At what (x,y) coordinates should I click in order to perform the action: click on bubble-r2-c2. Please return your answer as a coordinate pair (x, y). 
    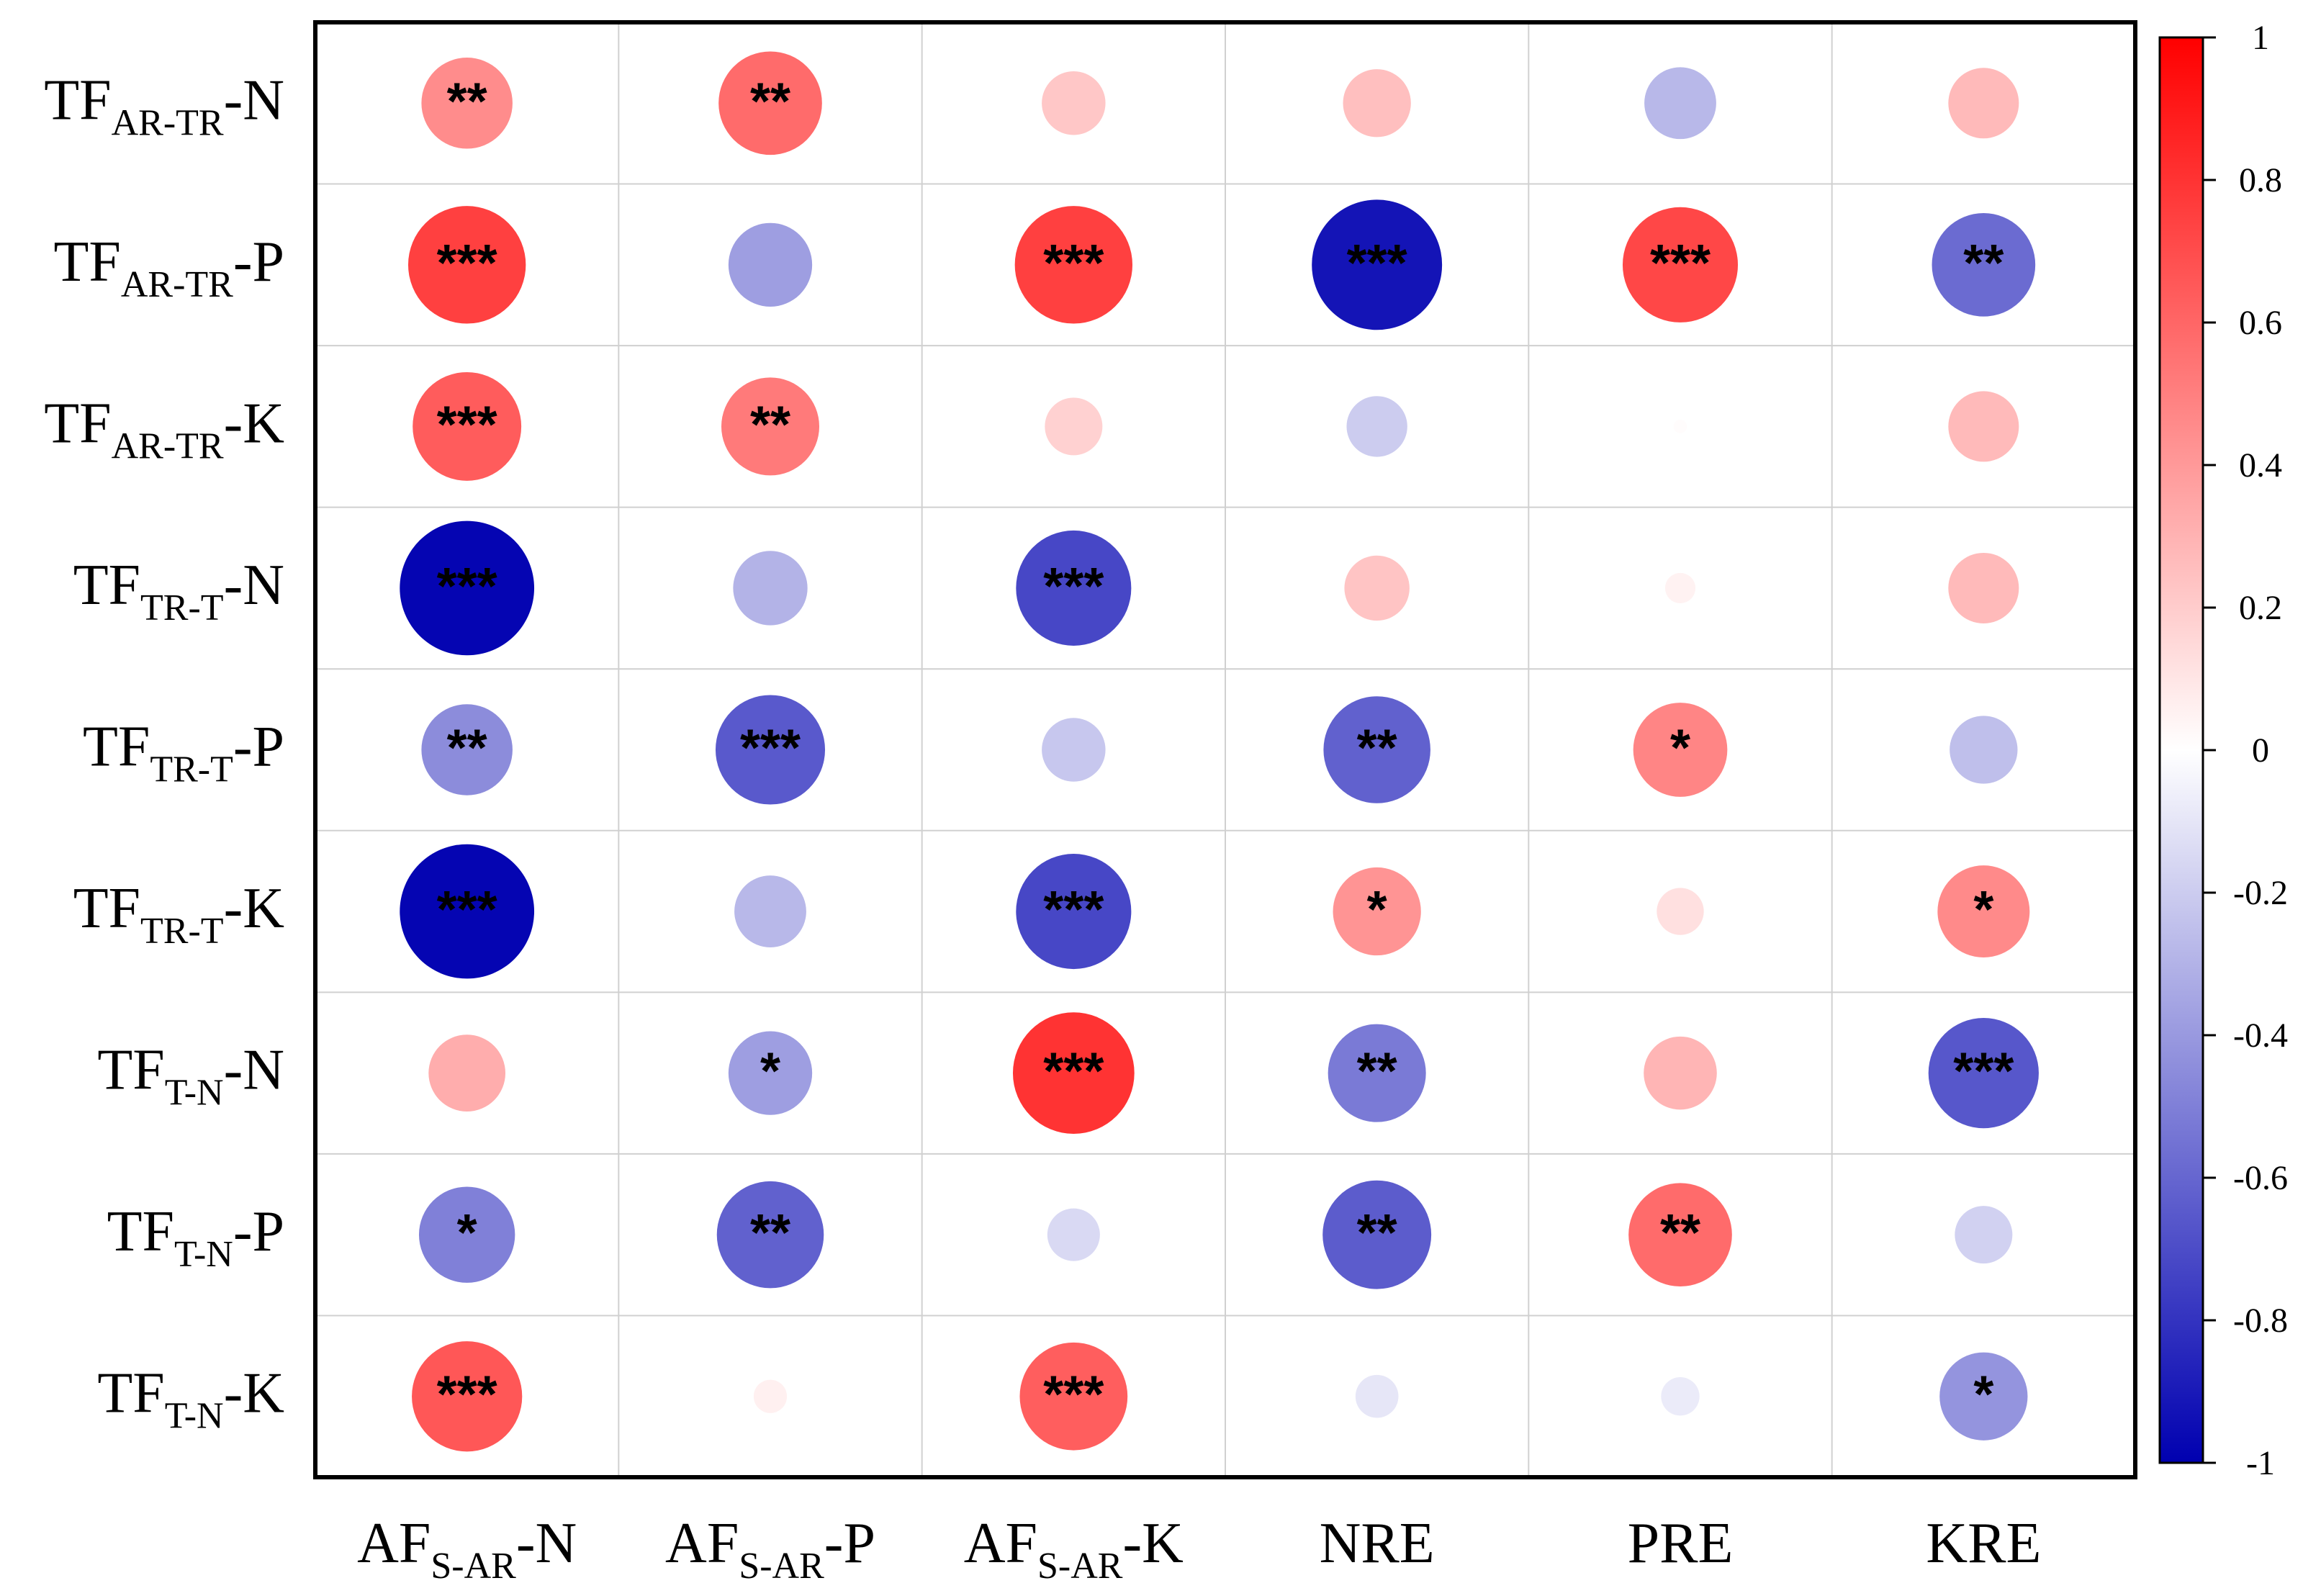
    Looking at the image, I should click on (1074, 426).